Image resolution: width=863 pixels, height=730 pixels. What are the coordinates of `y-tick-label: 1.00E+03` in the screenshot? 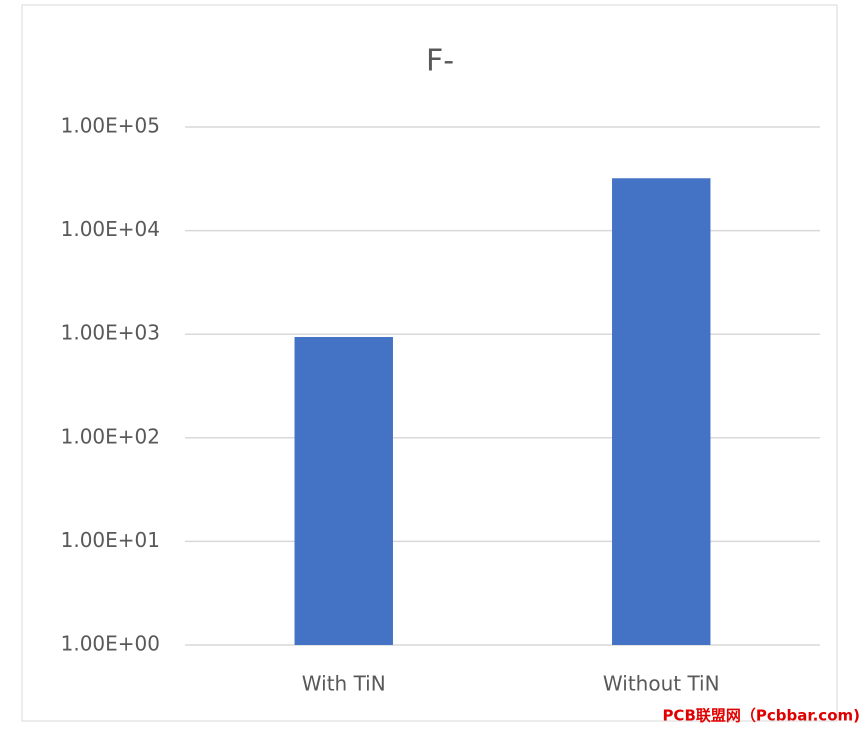 It's located at (110, 333).